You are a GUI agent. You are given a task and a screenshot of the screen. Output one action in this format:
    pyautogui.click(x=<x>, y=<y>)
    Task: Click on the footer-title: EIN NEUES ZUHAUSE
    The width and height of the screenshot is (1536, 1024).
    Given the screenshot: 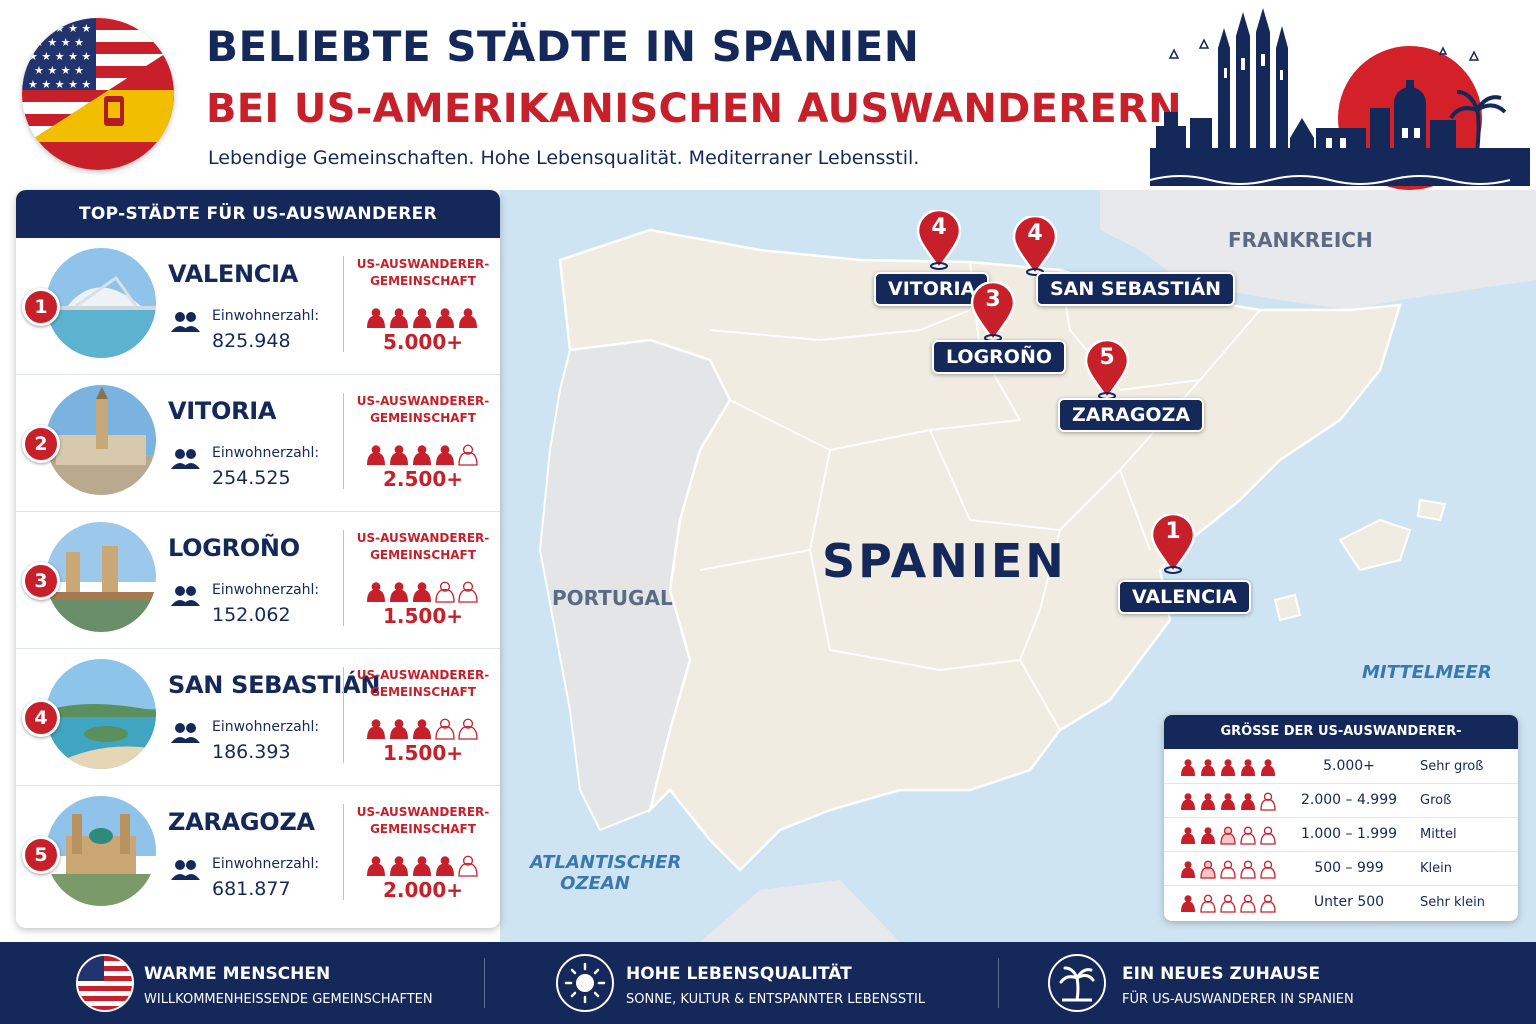 What is the action you would take?
    pyautogui.click(x=1221, y=974)
    